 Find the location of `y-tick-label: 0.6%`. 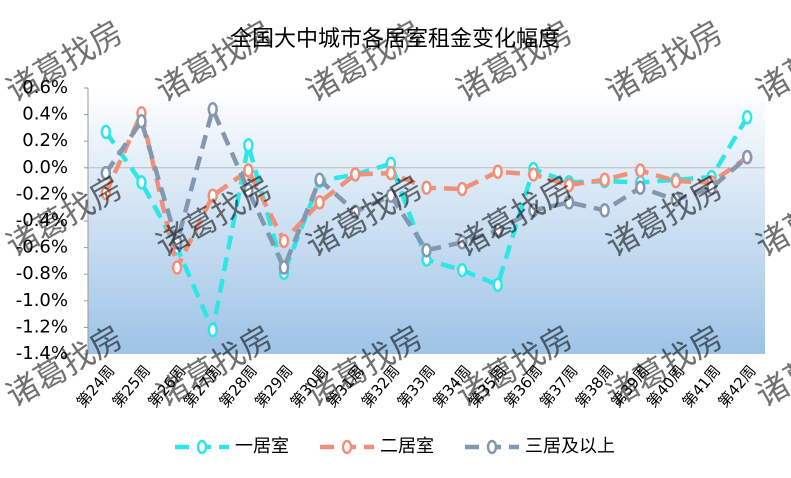

y-tick-label: 0.6% is located at coordinates (45, 87).